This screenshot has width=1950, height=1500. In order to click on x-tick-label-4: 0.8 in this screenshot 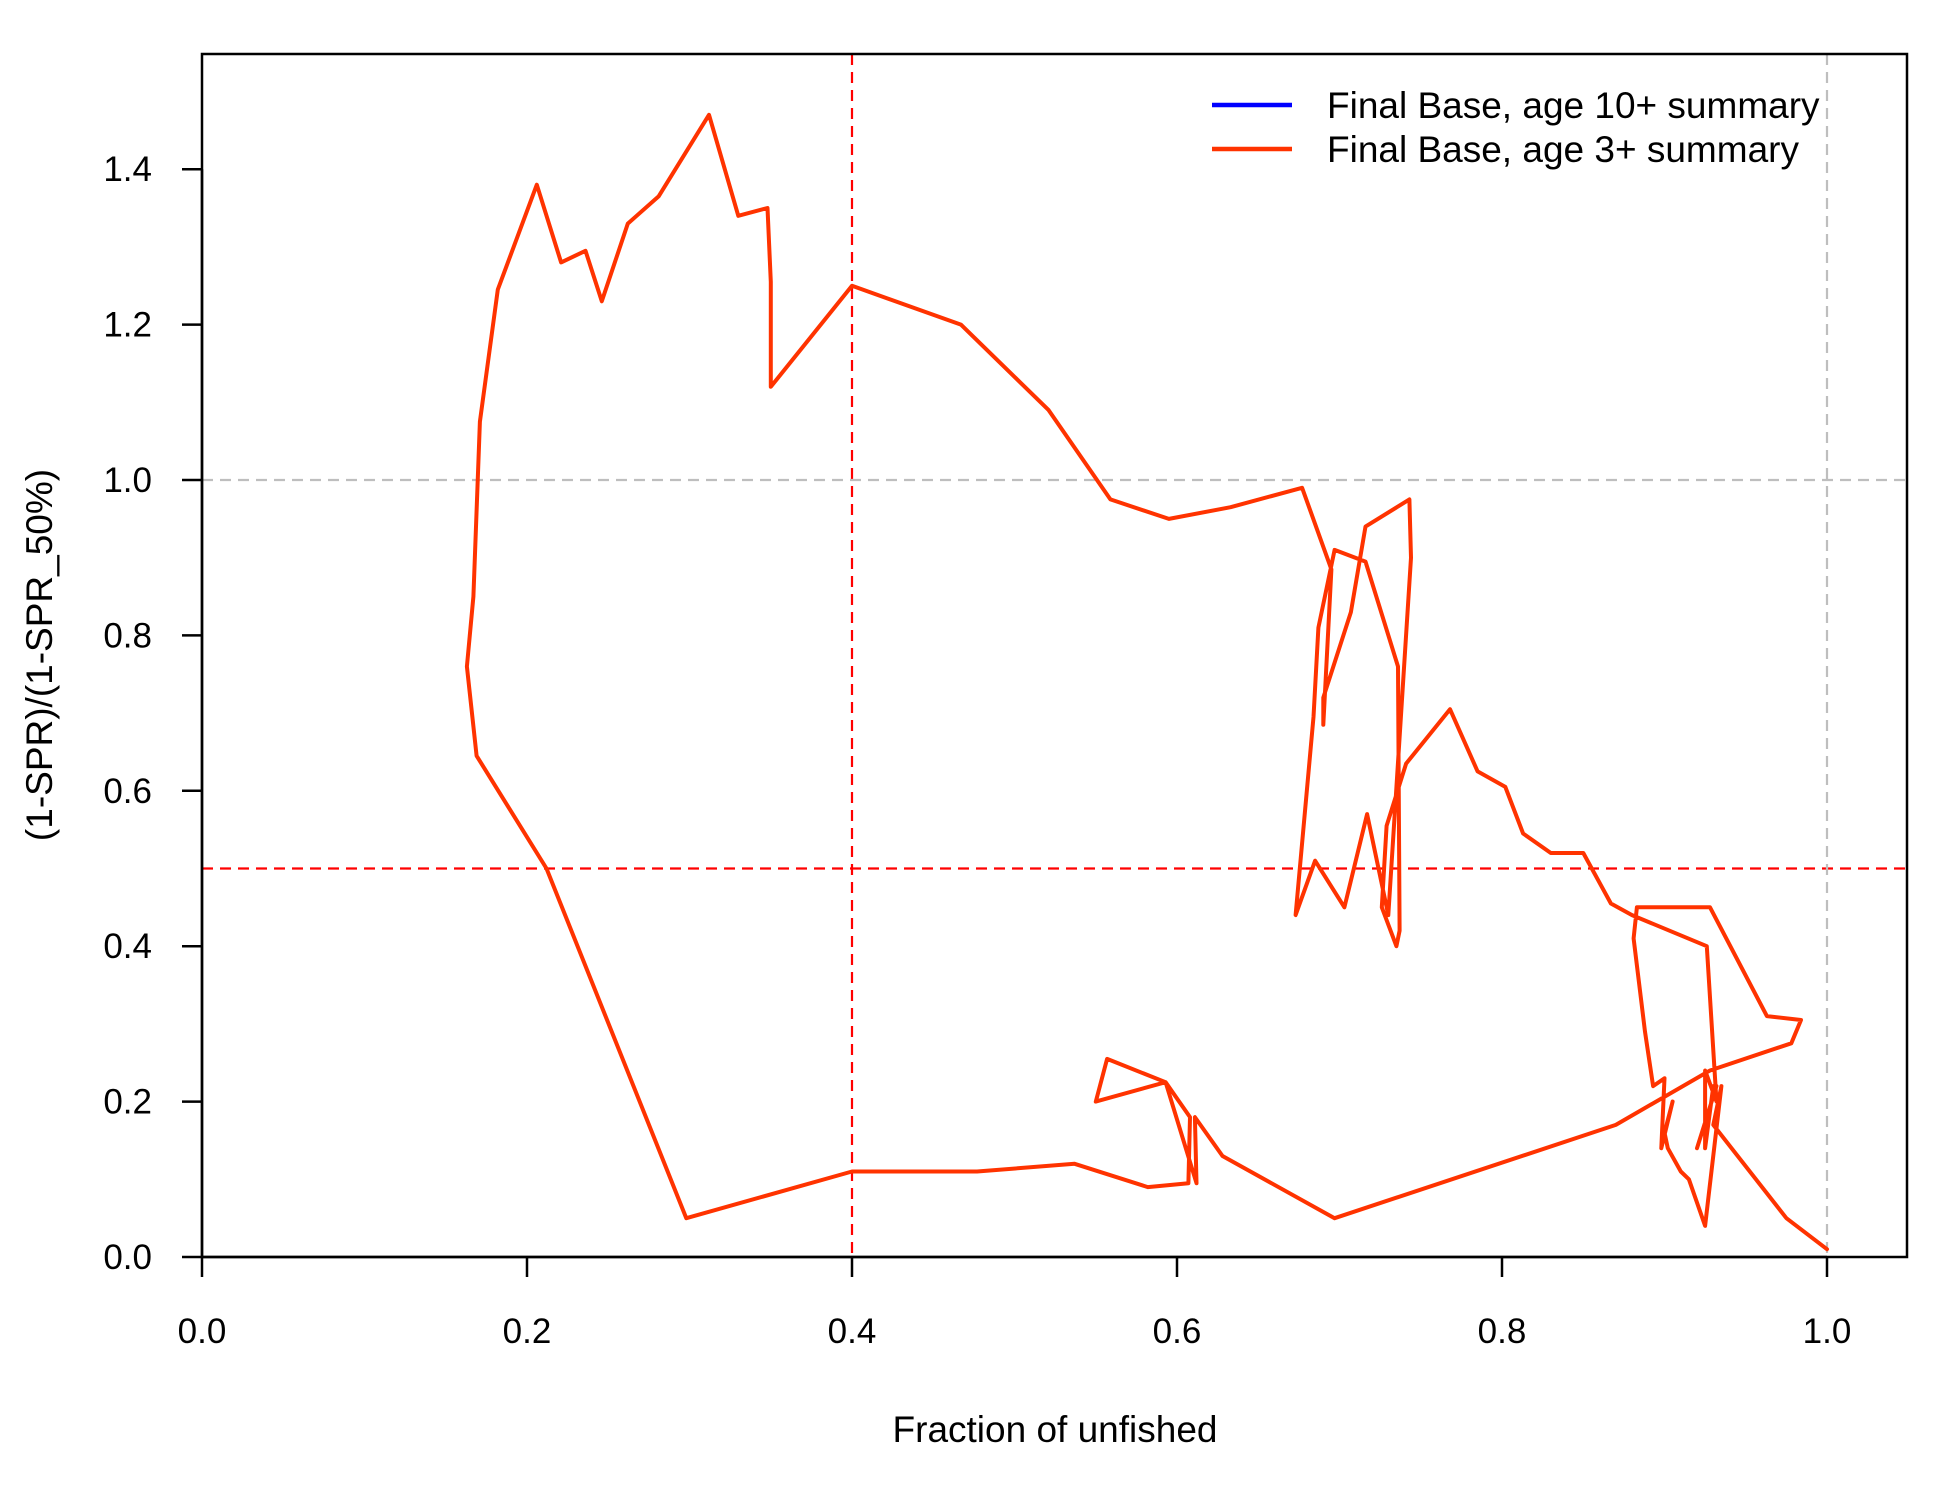, I will do `click(1502, 1331)`.